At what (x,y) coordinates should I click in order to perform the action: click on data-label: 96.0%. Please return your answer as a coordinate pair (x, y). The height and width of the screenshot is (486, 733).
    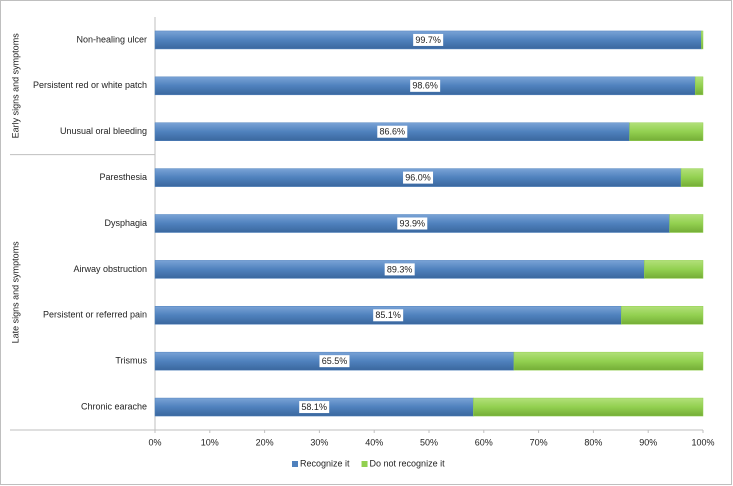
    Looking at the image, I should click on (418, 177).